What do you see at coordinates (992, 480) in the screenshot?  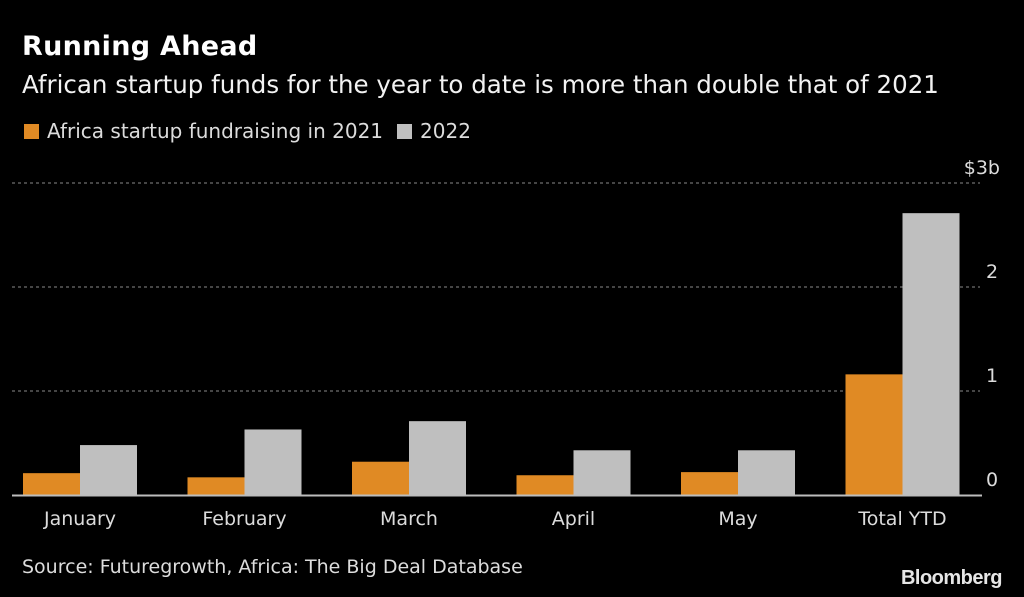 I see `y-tick-label: 0` at bounding box center [992, 480].